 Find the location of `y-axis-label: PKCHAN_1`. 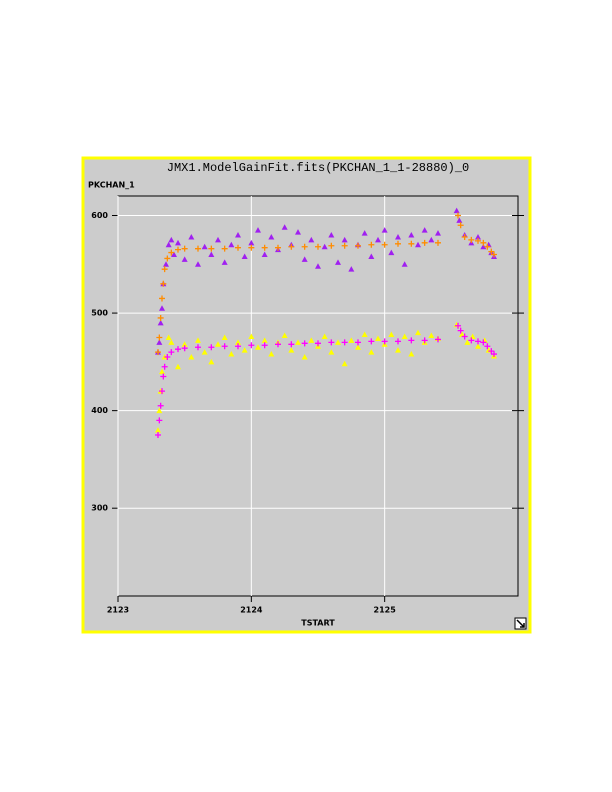

y-axis-label: PKCHAN_1 is located at coordinates (111, 185).